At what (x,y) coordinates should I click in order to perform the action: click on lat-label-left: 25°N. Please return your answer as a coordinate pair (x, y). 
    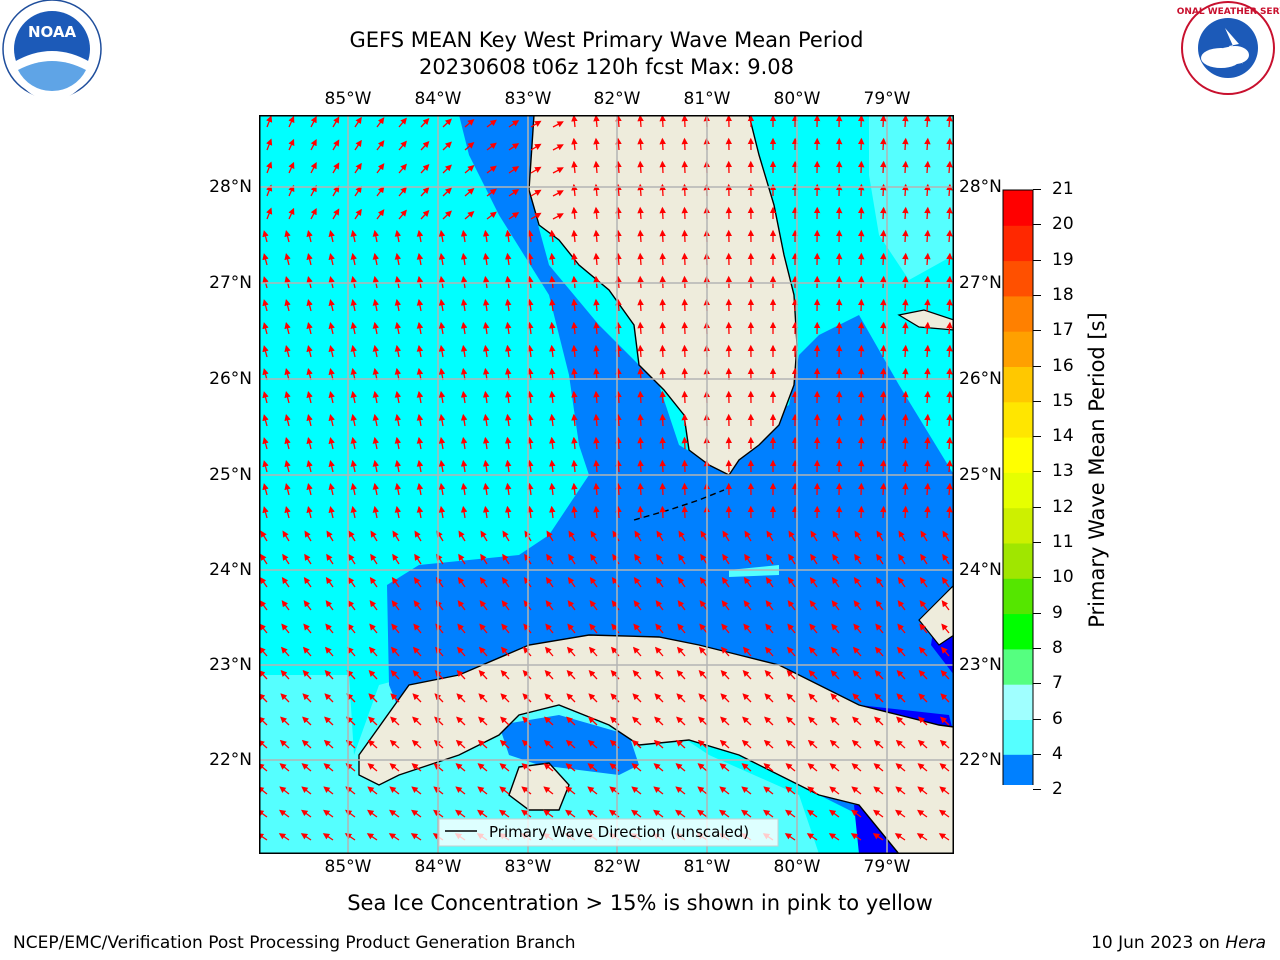
    Looking at the image, I should click on (230, 475).